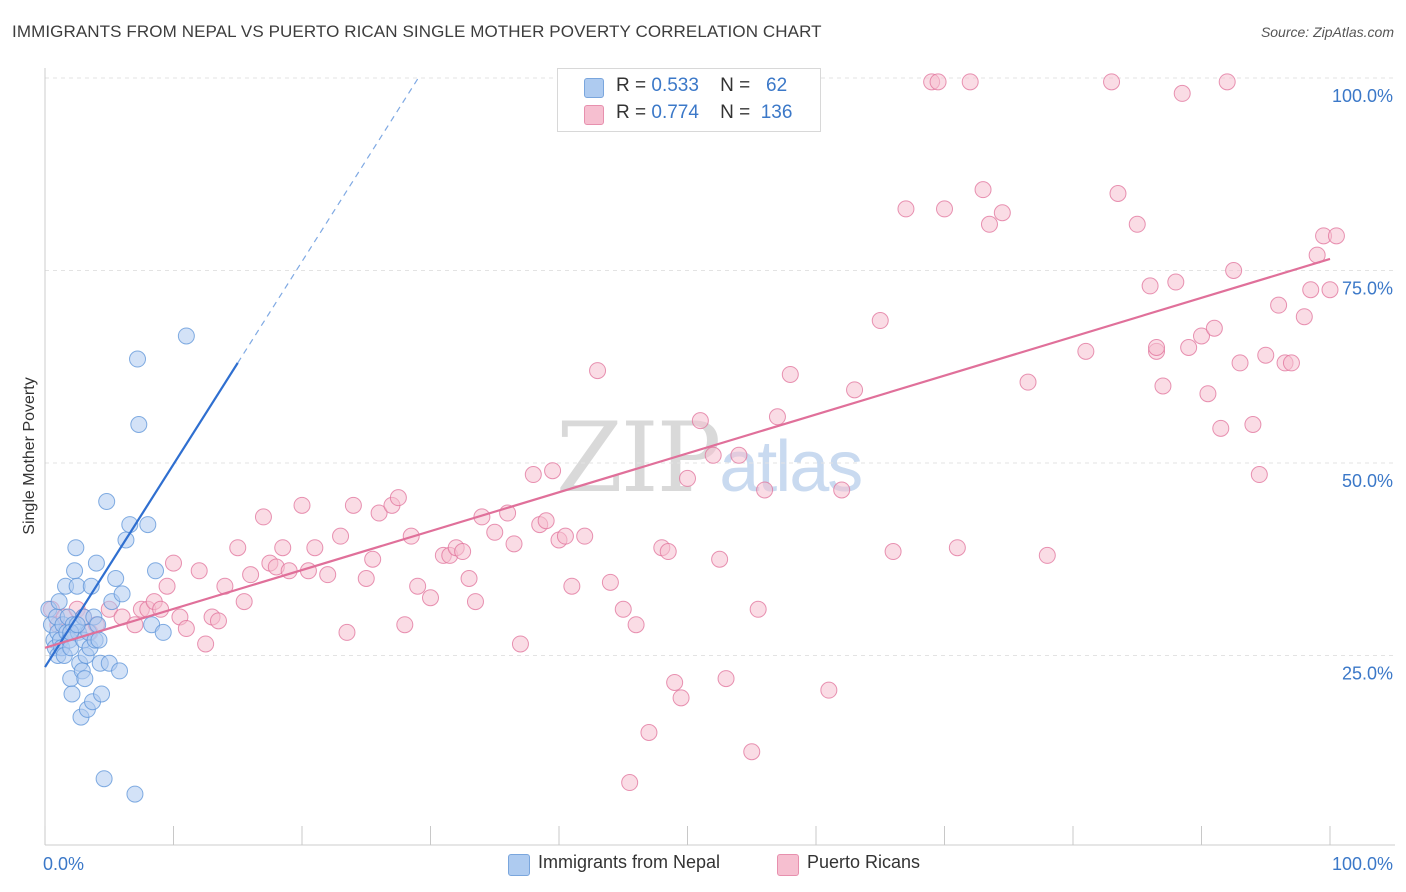  Describe the element at coordinates (29, 455) in the screenshot. I see `y-axis-title: Single Mother Poverty` at that location.